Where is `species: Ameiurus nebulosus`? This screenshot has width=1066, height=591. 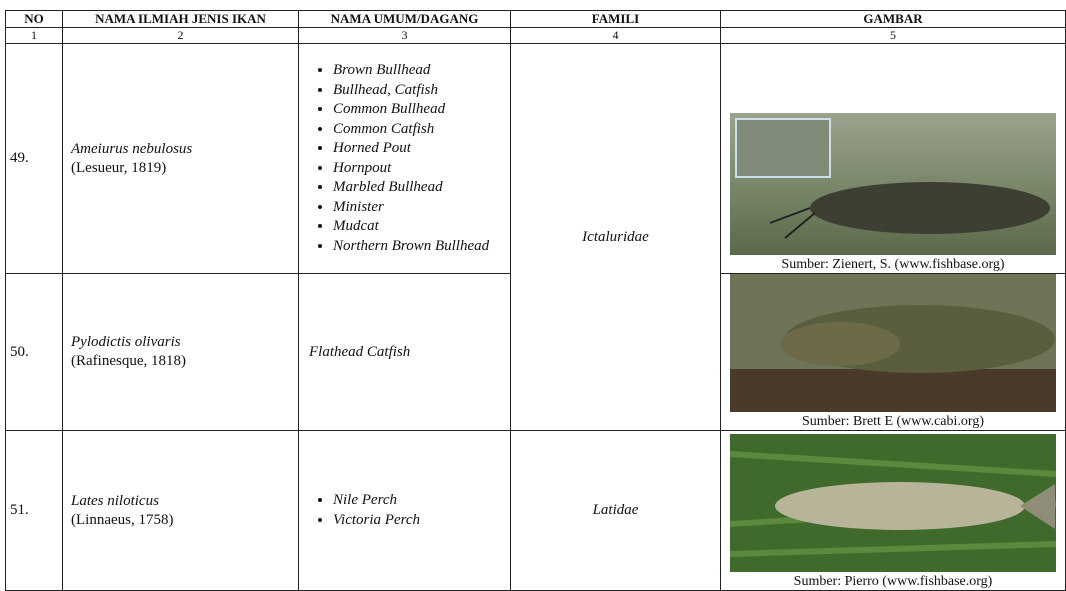
species: Ameiurus nebulosus is located at coordinates (132, 148).